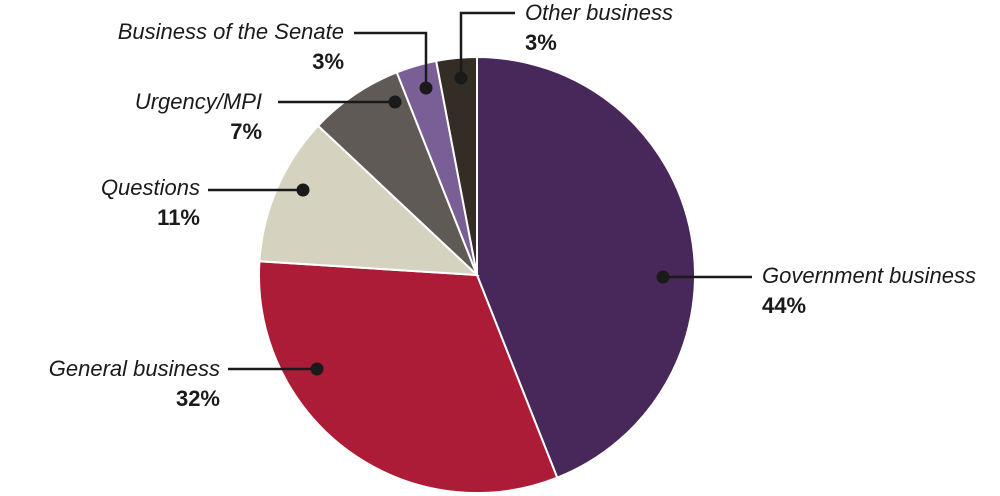  Describe the element at coordinates (231, 31) in the screenshot. I see `label-business-of-the-senate: Business of the Senate` at that location.